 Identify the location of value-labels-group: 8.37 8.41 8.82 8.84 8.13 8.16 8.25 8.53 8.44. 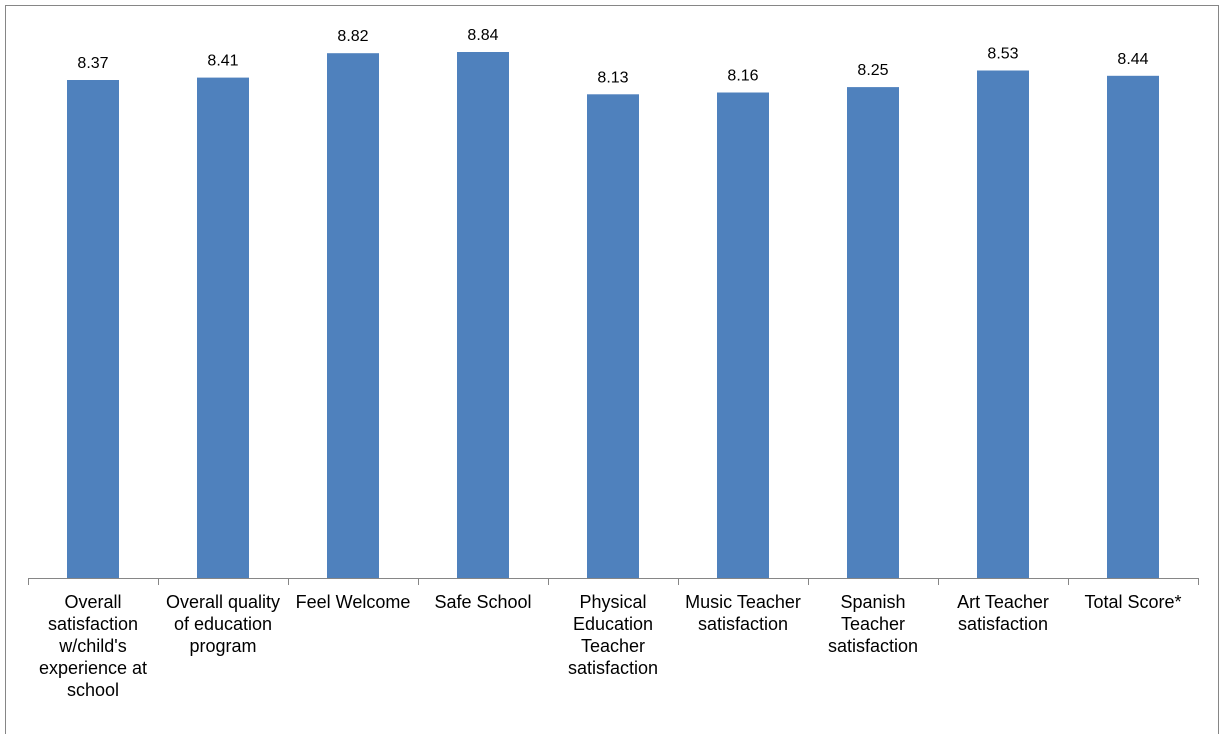
(612, 56).